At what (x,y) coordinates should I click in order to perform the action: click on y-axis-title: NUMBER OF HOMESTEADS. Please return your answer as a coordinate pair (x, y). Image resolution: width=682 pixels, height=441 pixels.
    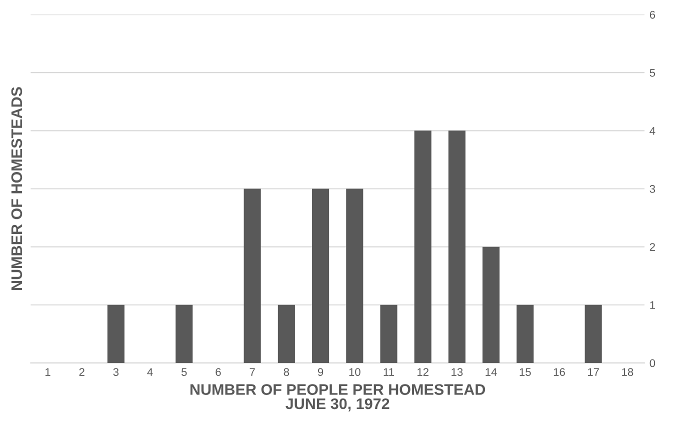
    Looking at the image, I should click on (16, 188).